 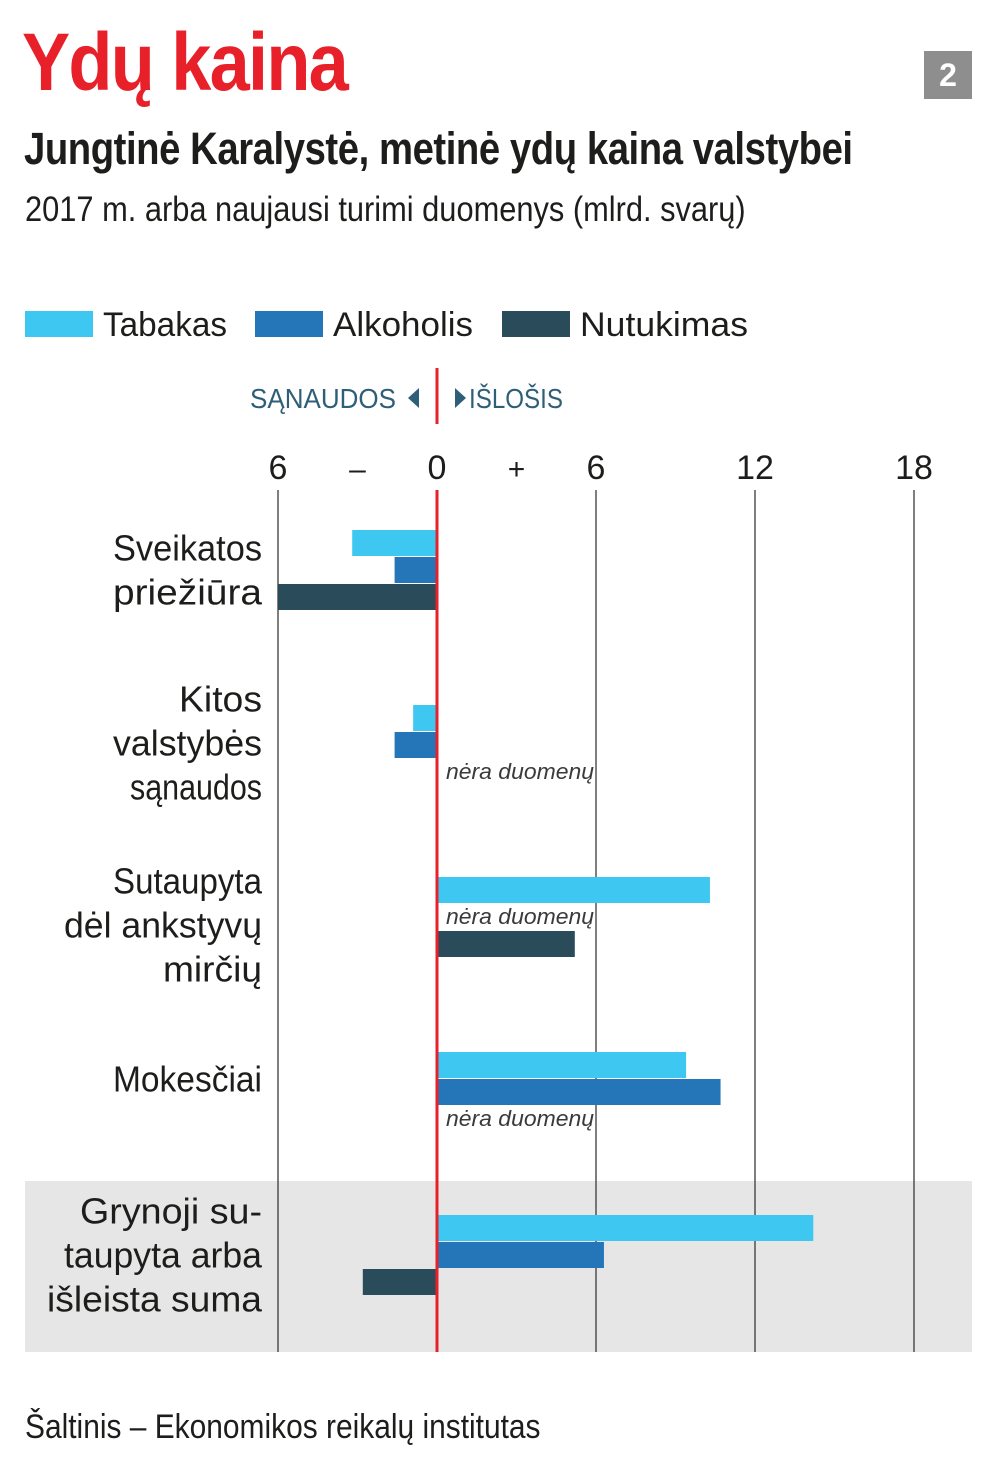 I want to click on arrow-left-icon, so click(x=413, y=398).